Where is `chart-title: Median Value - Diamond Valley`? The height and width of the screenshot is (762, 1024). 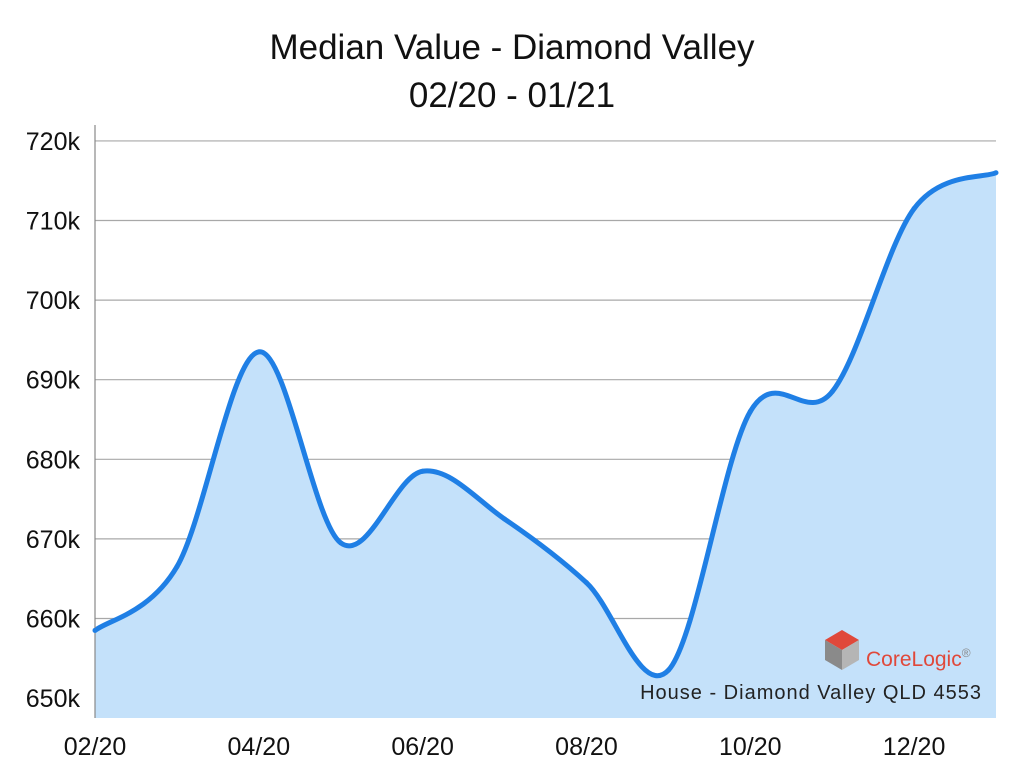 chart-title: Median Value - Diamond Valley is located at coordinates (512, 47).